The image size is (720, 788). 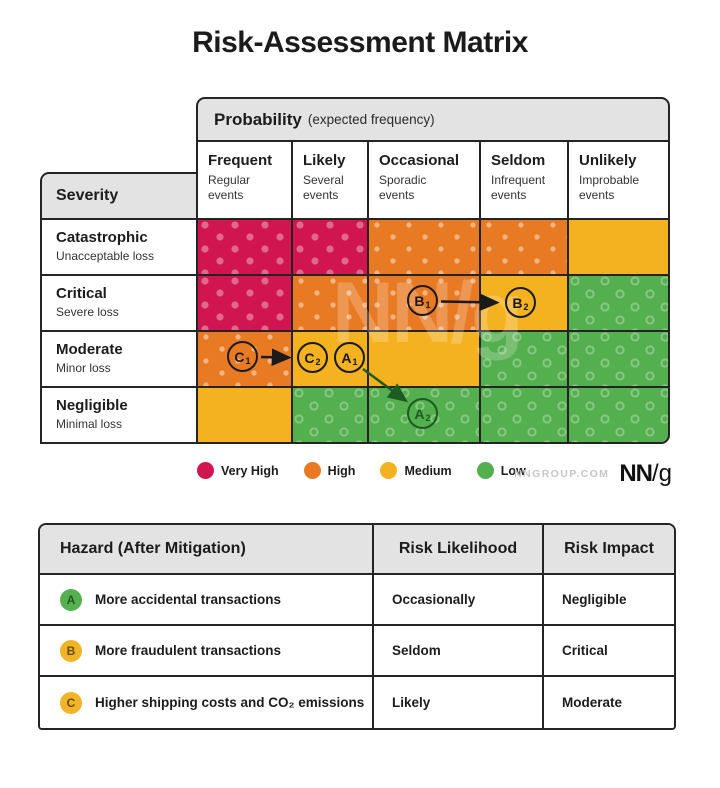 I want to click on medium-dot-icon, so click(x=389, y=470).